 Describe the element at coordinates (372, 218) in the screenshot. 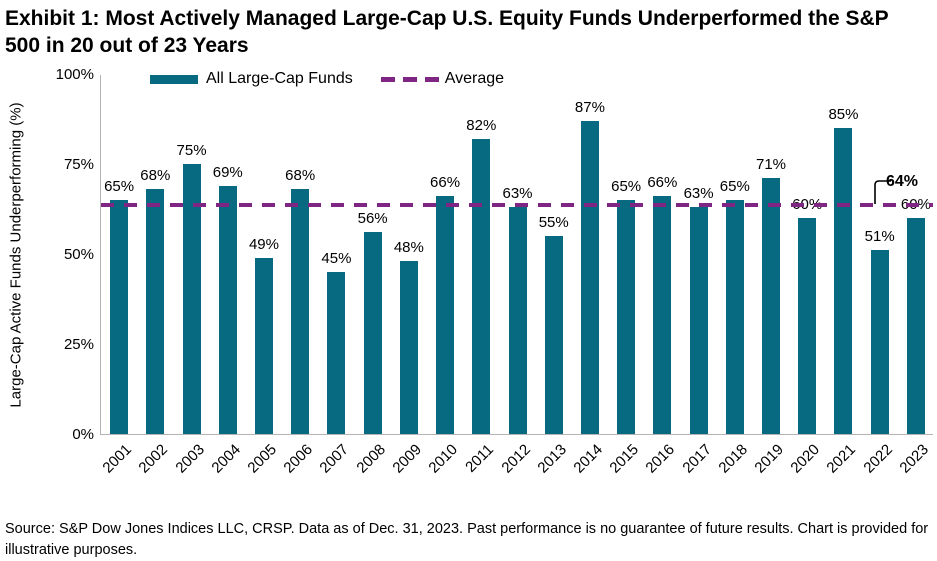

I see `bar-value-label-2008: 56%` at that location.